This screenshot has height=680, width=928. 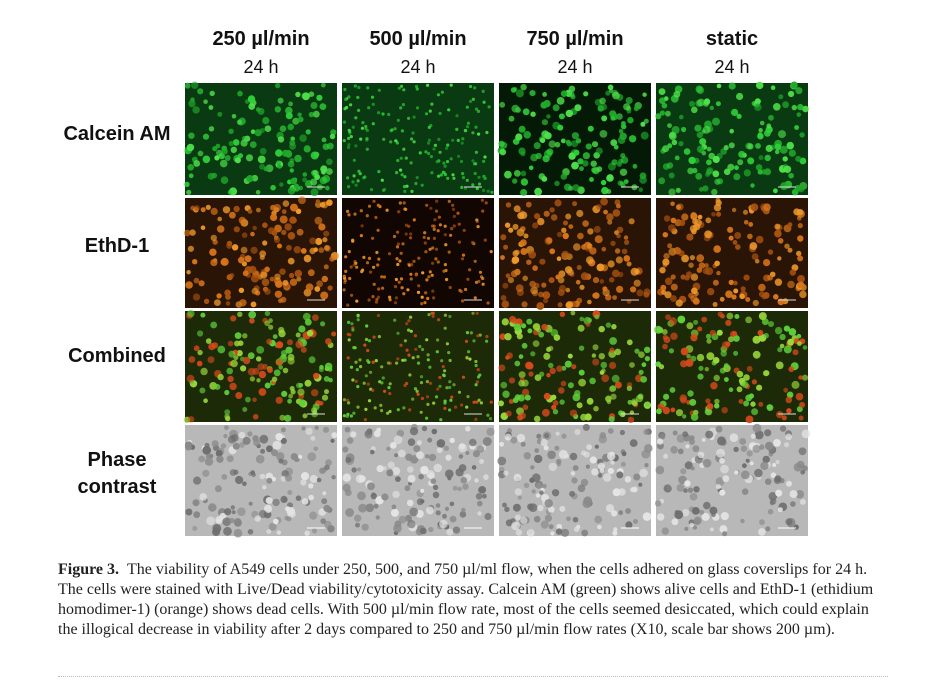 I want to click on micrograph, so click(x=731, y=367).